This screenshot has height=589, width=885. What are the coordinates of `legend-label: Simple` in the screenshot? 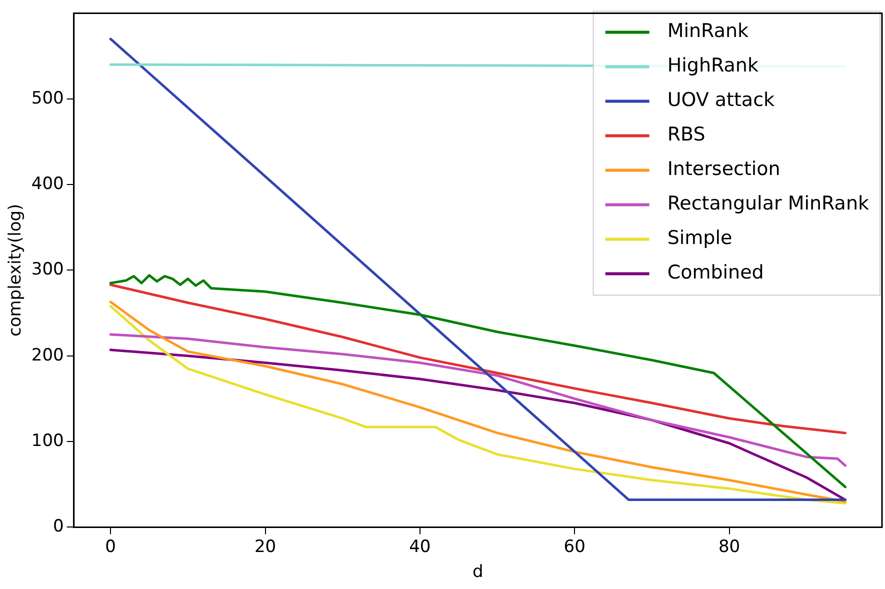 It's located at (699, 238).